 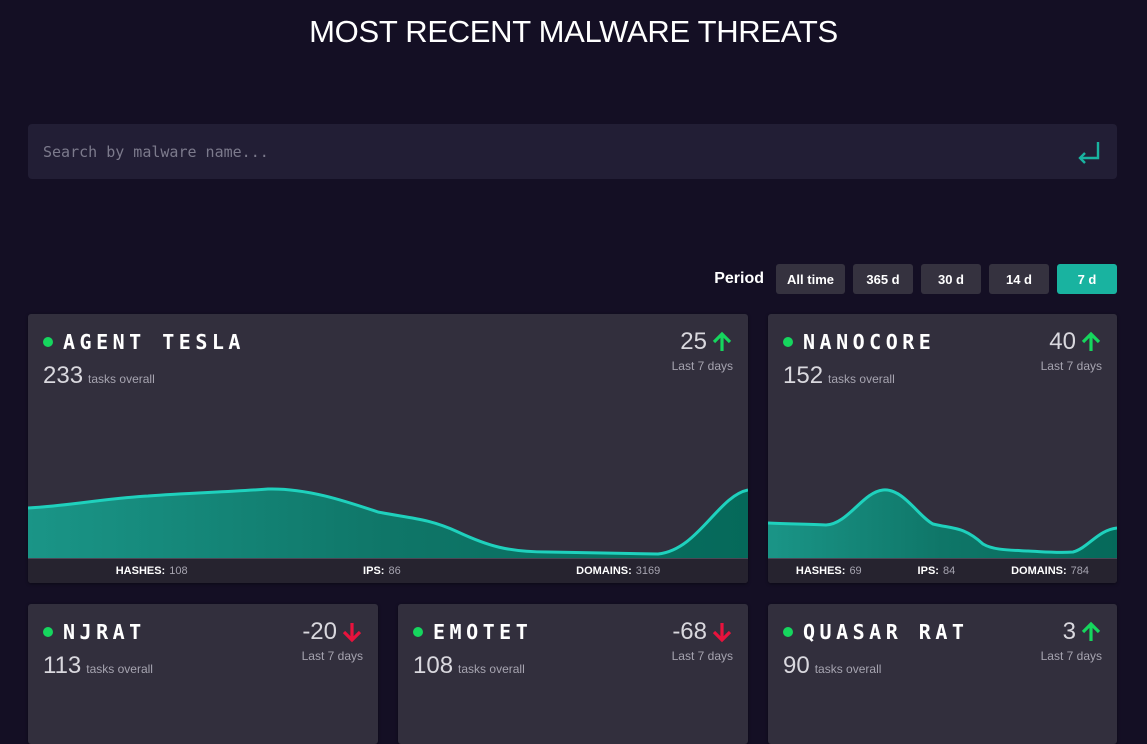 I want to click on malware-card-emotet: EMOTET 108 tasks overall -68 Last 7 days, so click(x=573, y=674).